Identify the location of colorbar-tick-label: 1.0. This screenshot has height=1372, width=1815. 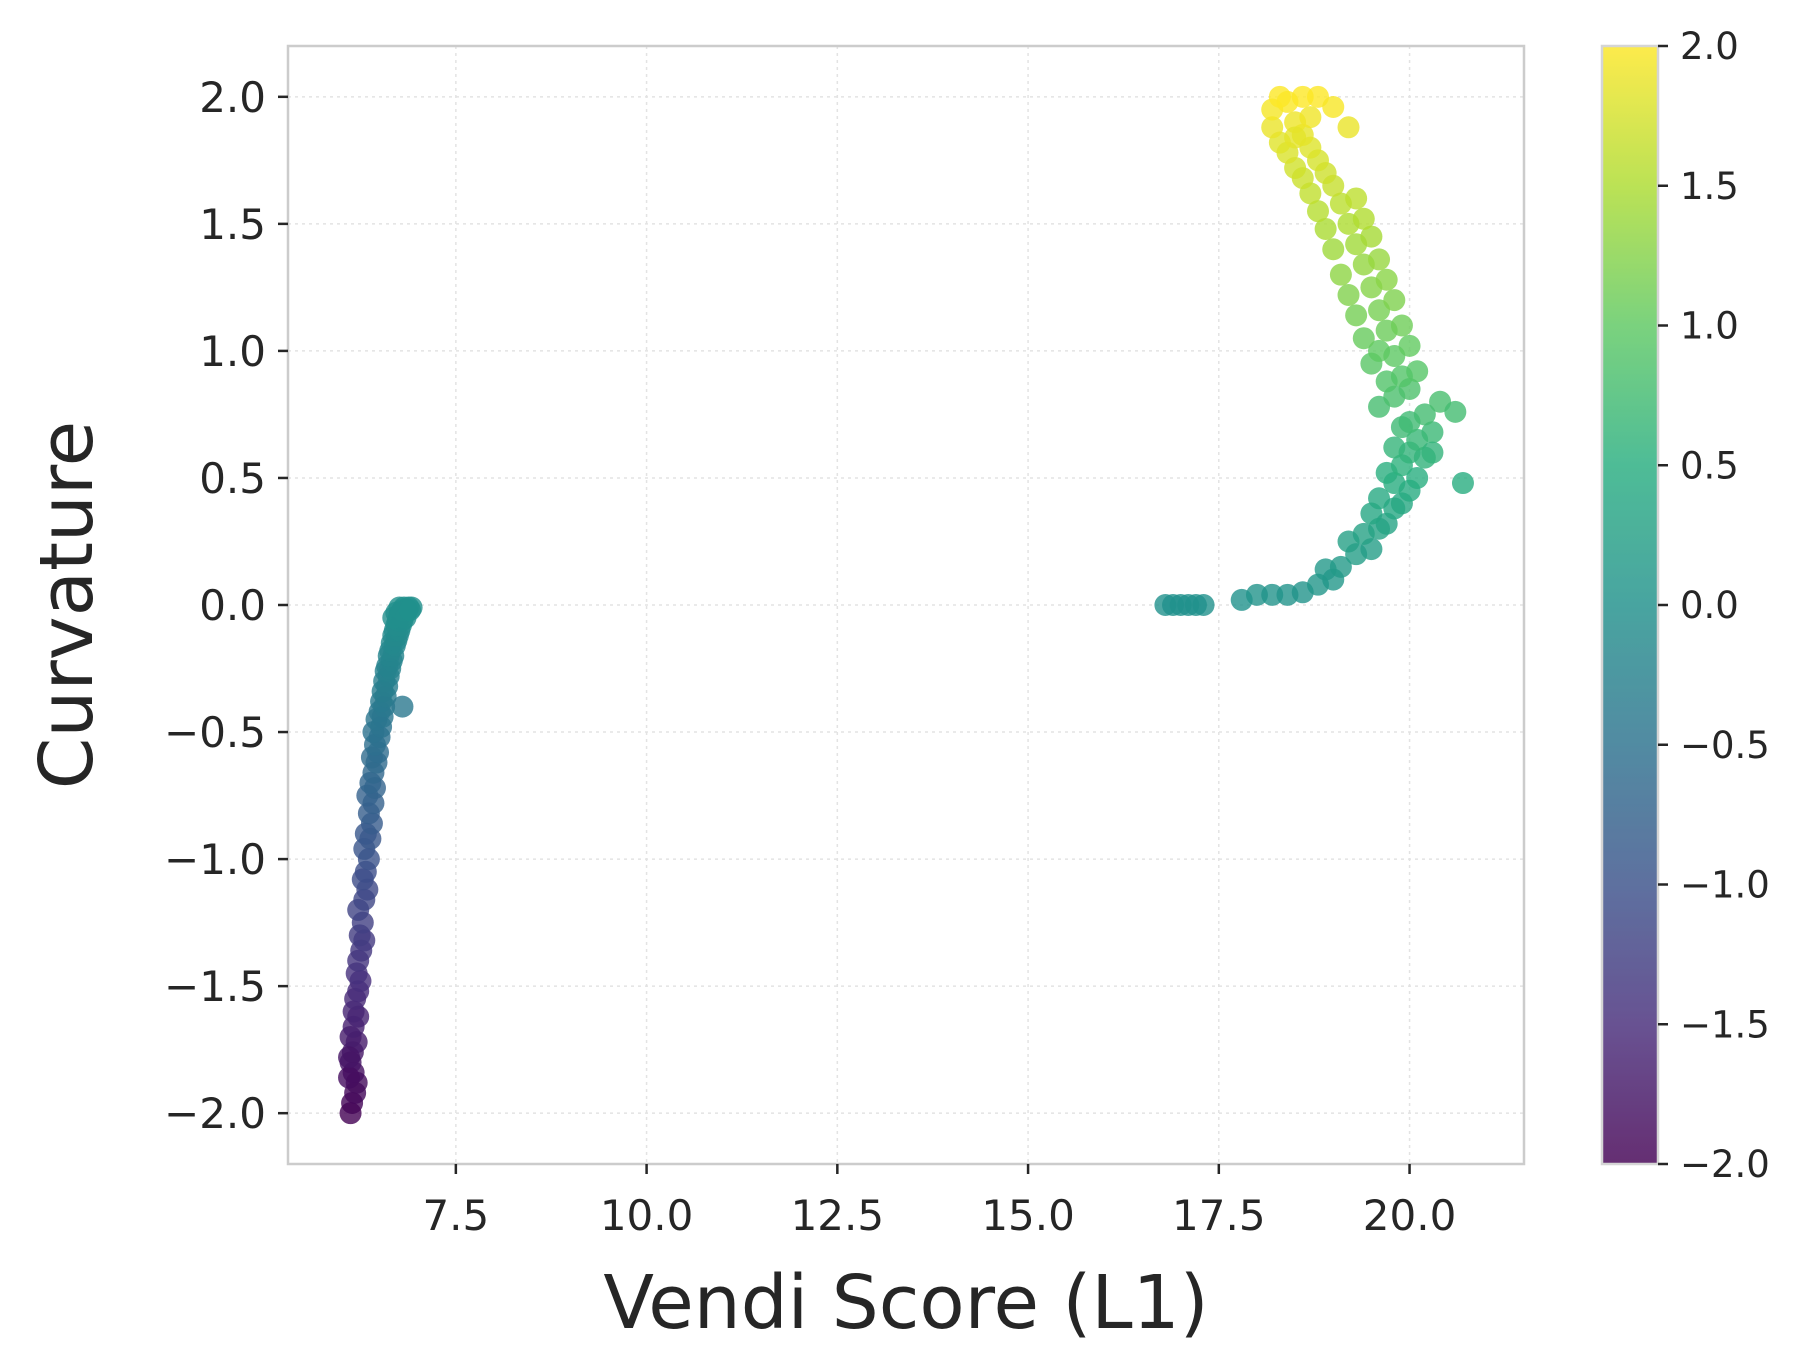
(1709, 326).